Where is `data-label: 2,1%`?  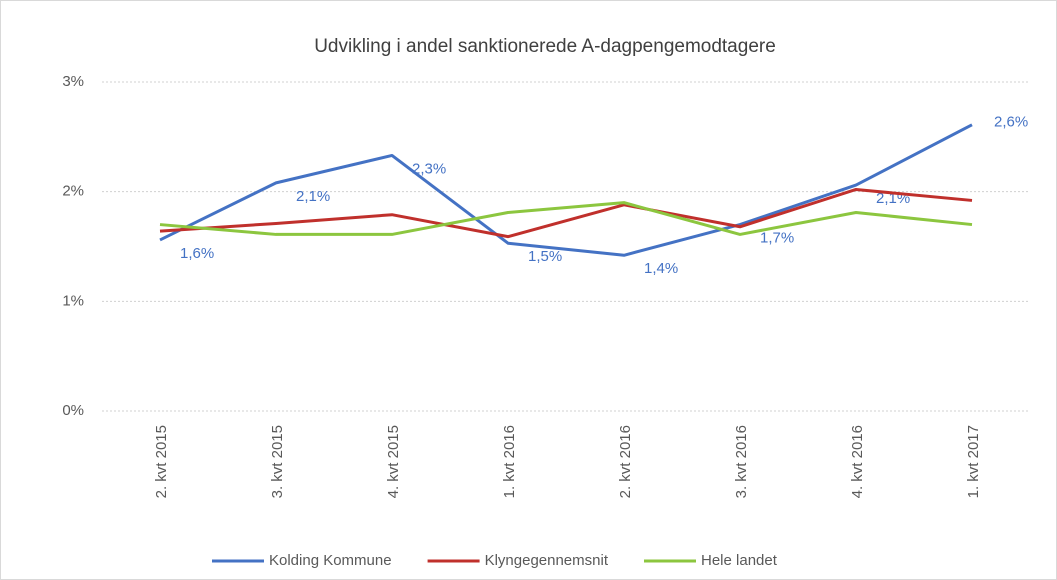
data-label: 2,1% is located at coordinates (313, 196).